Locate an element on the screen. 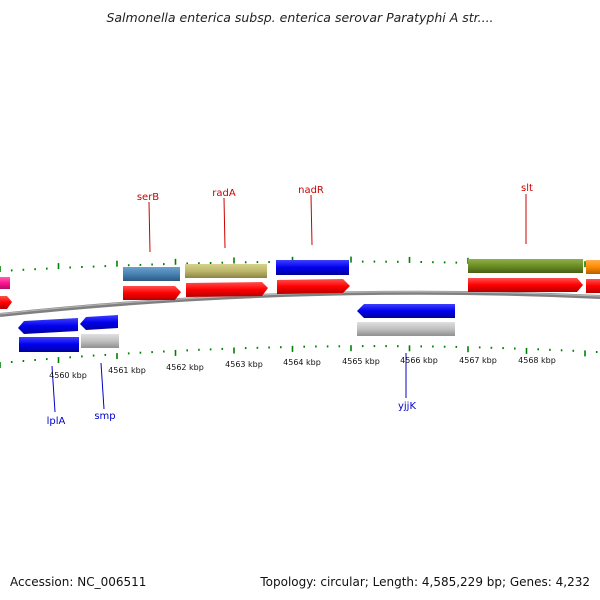 This screenshot has width=600, height=600. gene-lpla-feature is located at coordinates (49, 344).